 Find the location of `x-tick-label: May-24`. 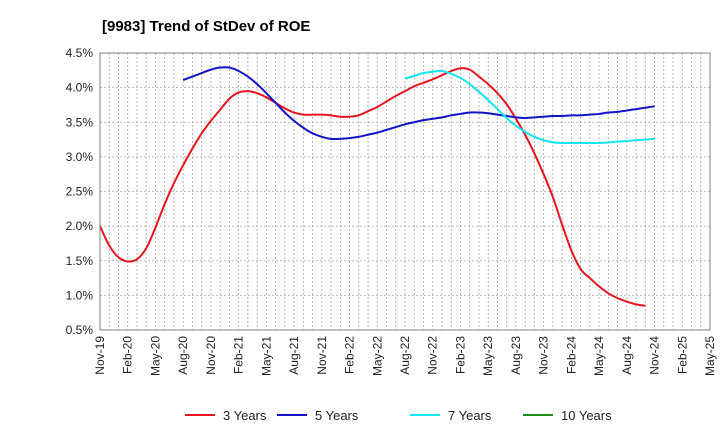

x-tick-label: May-24 is located at coordinates (599, 356).